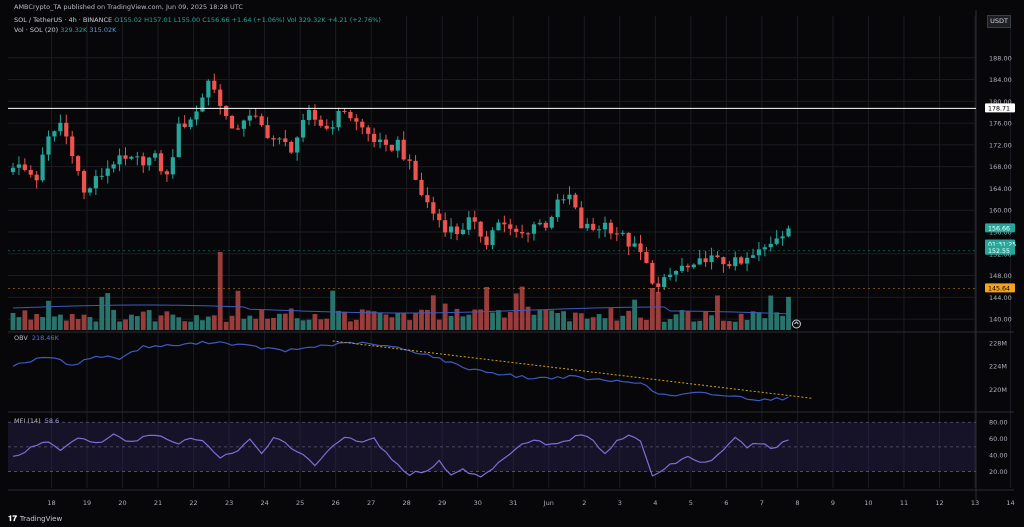  Describe the element at coordinates (36, 338) in the screenshot. I see `obv-header: OBV 218.46K` at that location.